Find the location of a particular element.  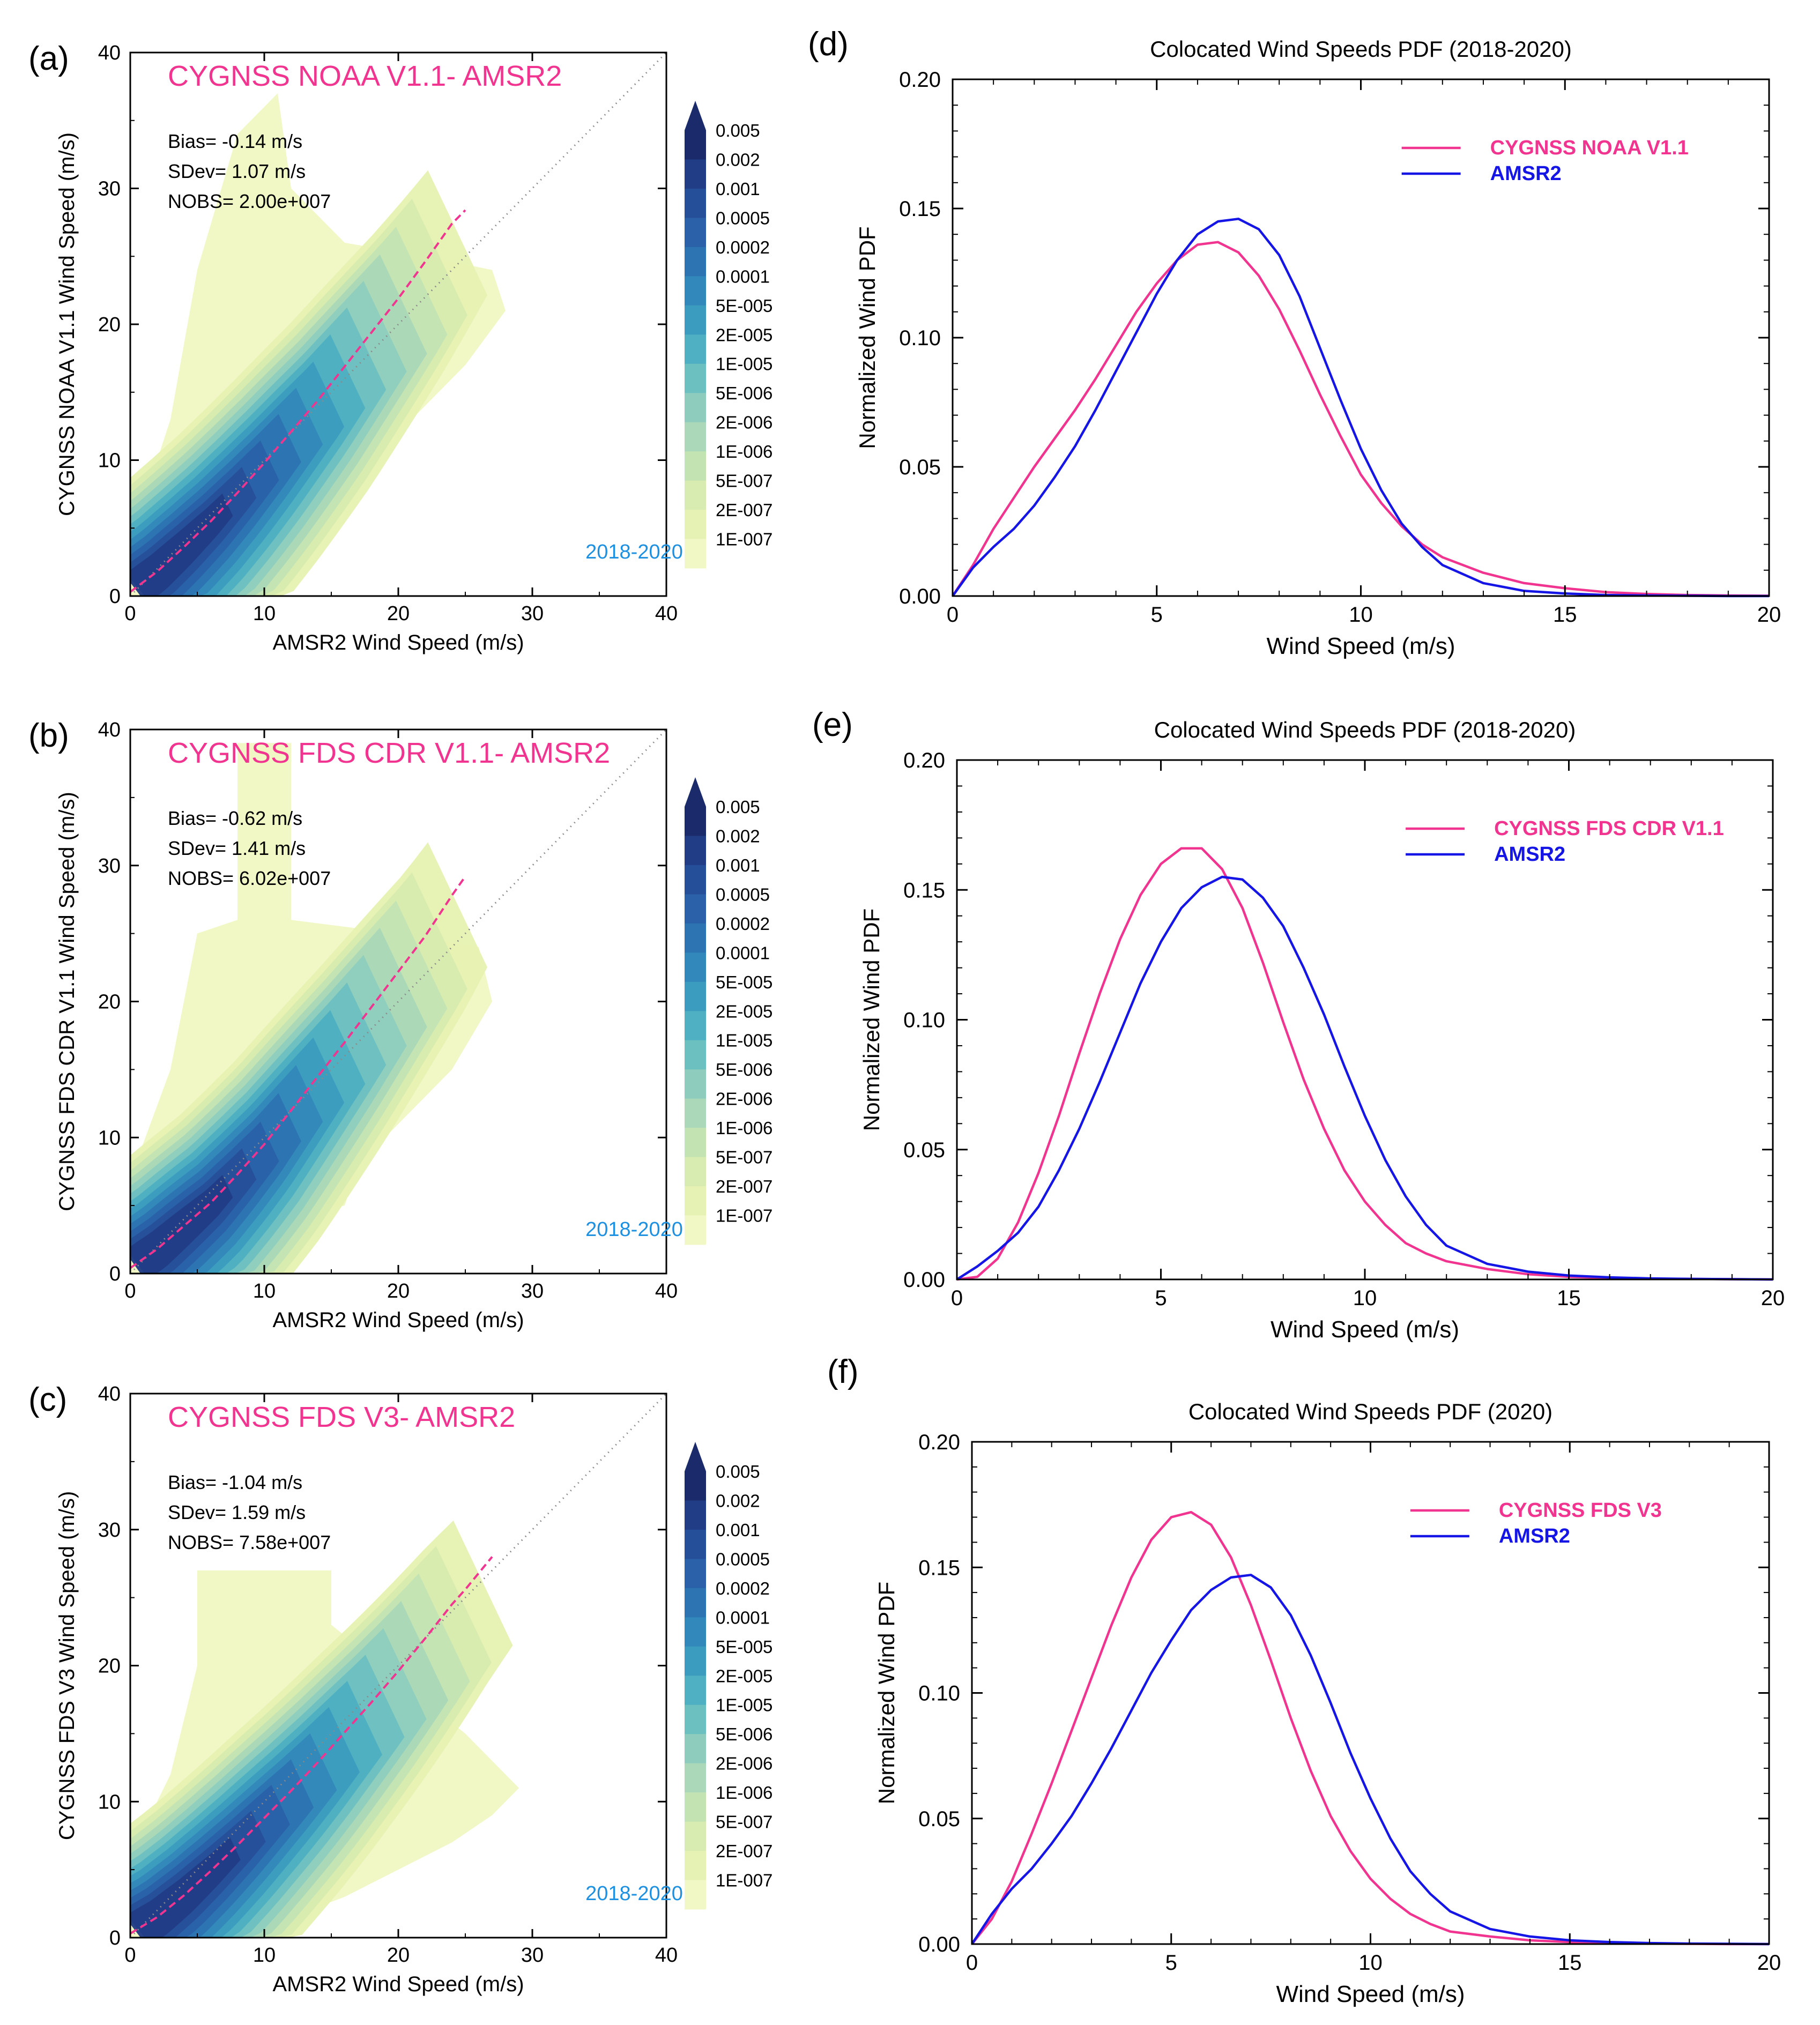

colorbar-label: 2E-007 is located at coordinates (744, 510).